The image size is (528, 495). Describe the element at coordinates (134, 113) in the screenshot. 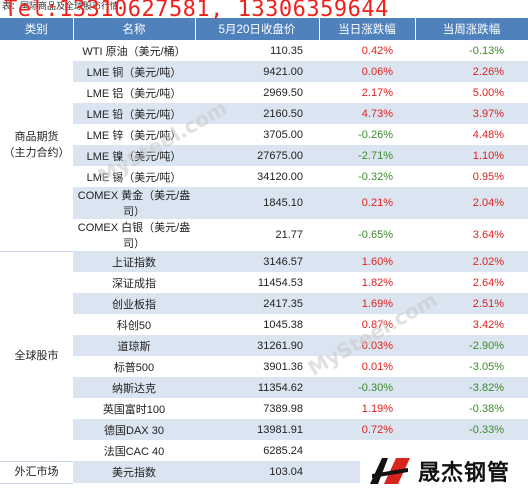

I see `name-cell: LME 铅（美元/吨）` at that location.